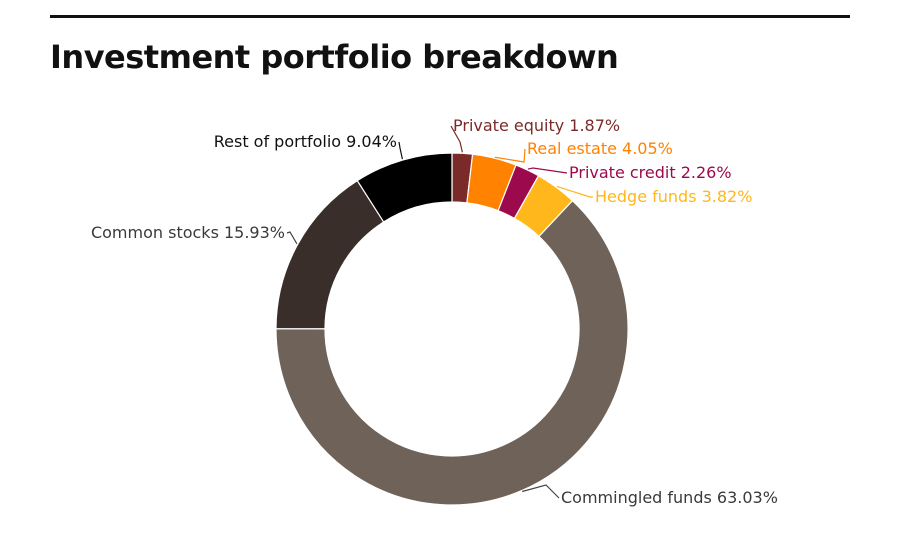 The width and height of the screenshot is (922, 552). What do you see at coordinates (536, 125) in the screenshot?
I see `label-private-equity: Private equity 1.87%` at bounding box center [536, 125].